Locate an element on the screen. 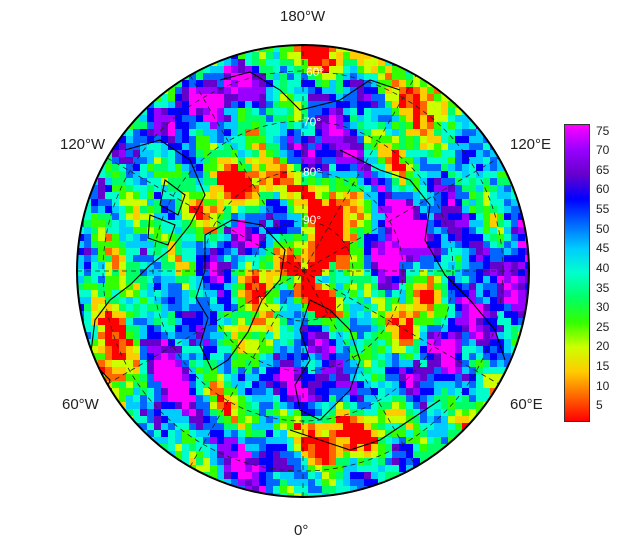 The width and height of the screenshot is (625, 557). colorbar-tick: 55 is located at coordinates (603, 209).